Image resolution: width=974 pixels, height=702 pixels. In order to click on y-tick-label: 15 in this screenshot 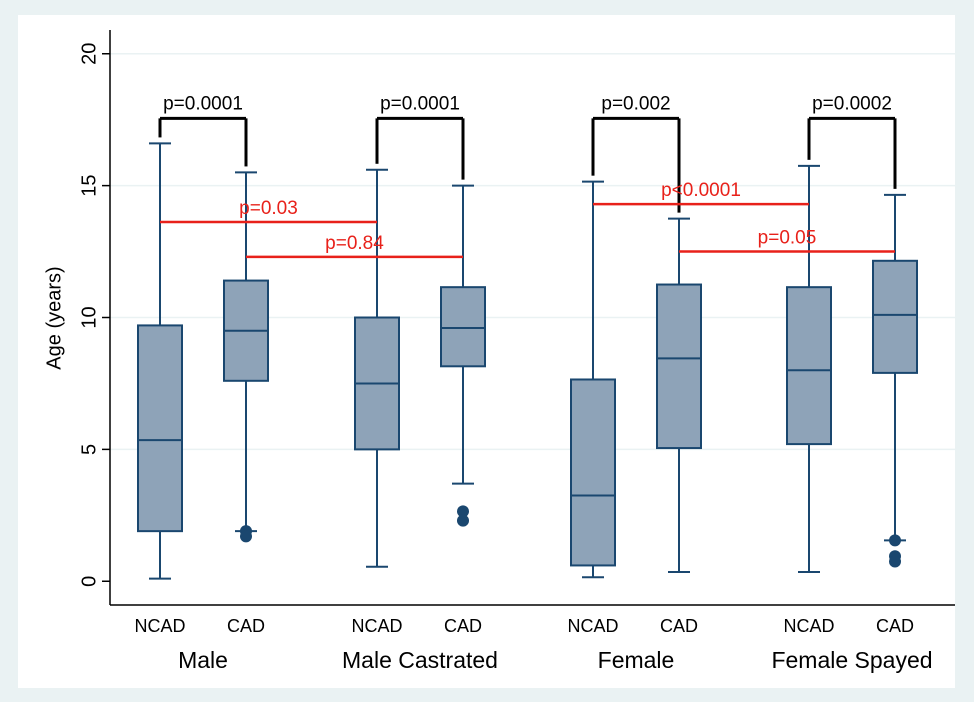, I will do `click(89, 185)`.